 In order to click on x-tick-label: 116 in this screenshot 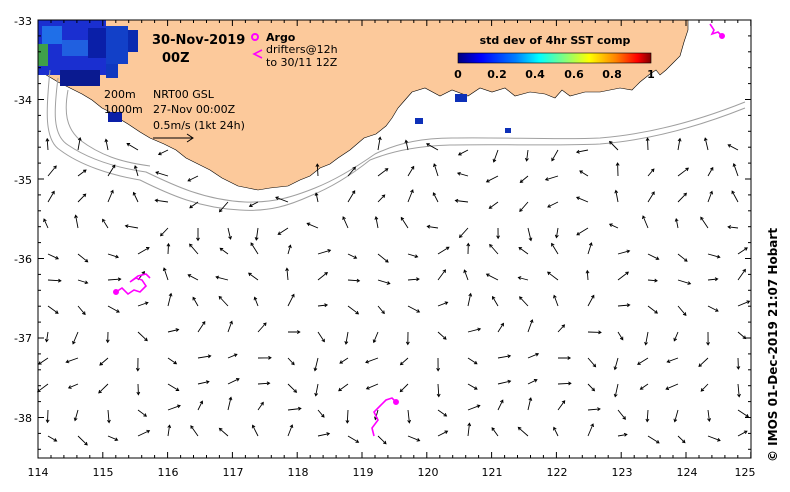, I will do `click(168, 472)`.